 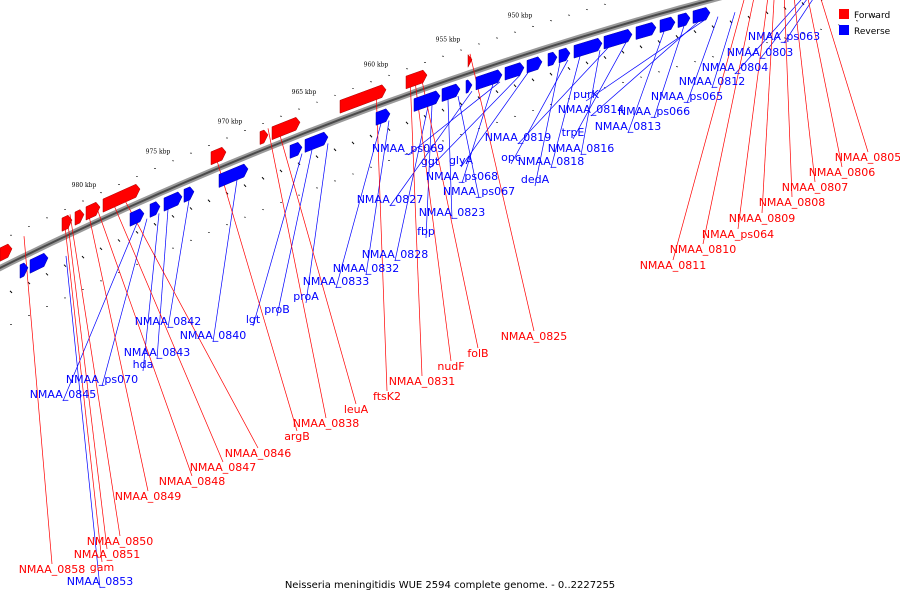 What do you see at coordinates (52, 569) in the screenshot?
I see `forward-gene-label: NMAA_0858` at bounding box center [52, 569].